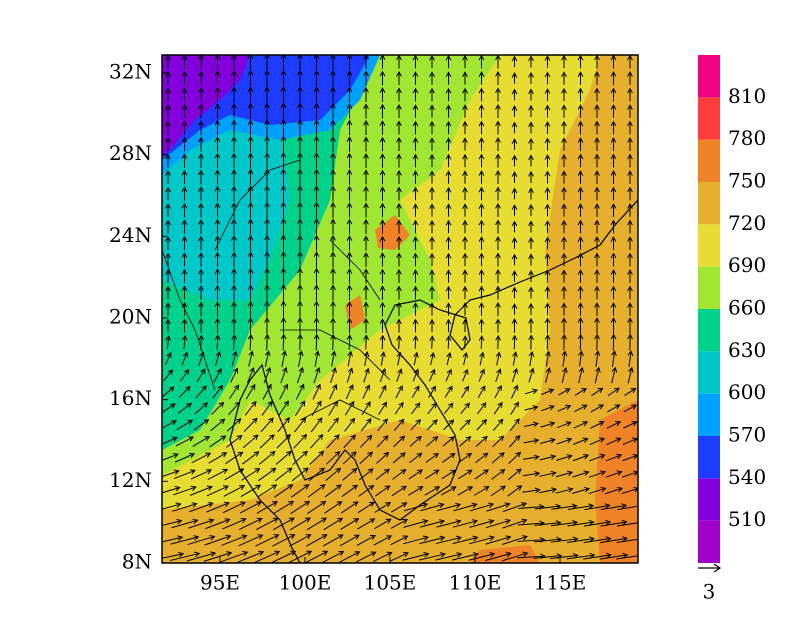 This screenshot has height=622, width=800. Describe the element at coordinates (130, 235) in the screenshot. I see `y-tick-label: 24N` at that location.